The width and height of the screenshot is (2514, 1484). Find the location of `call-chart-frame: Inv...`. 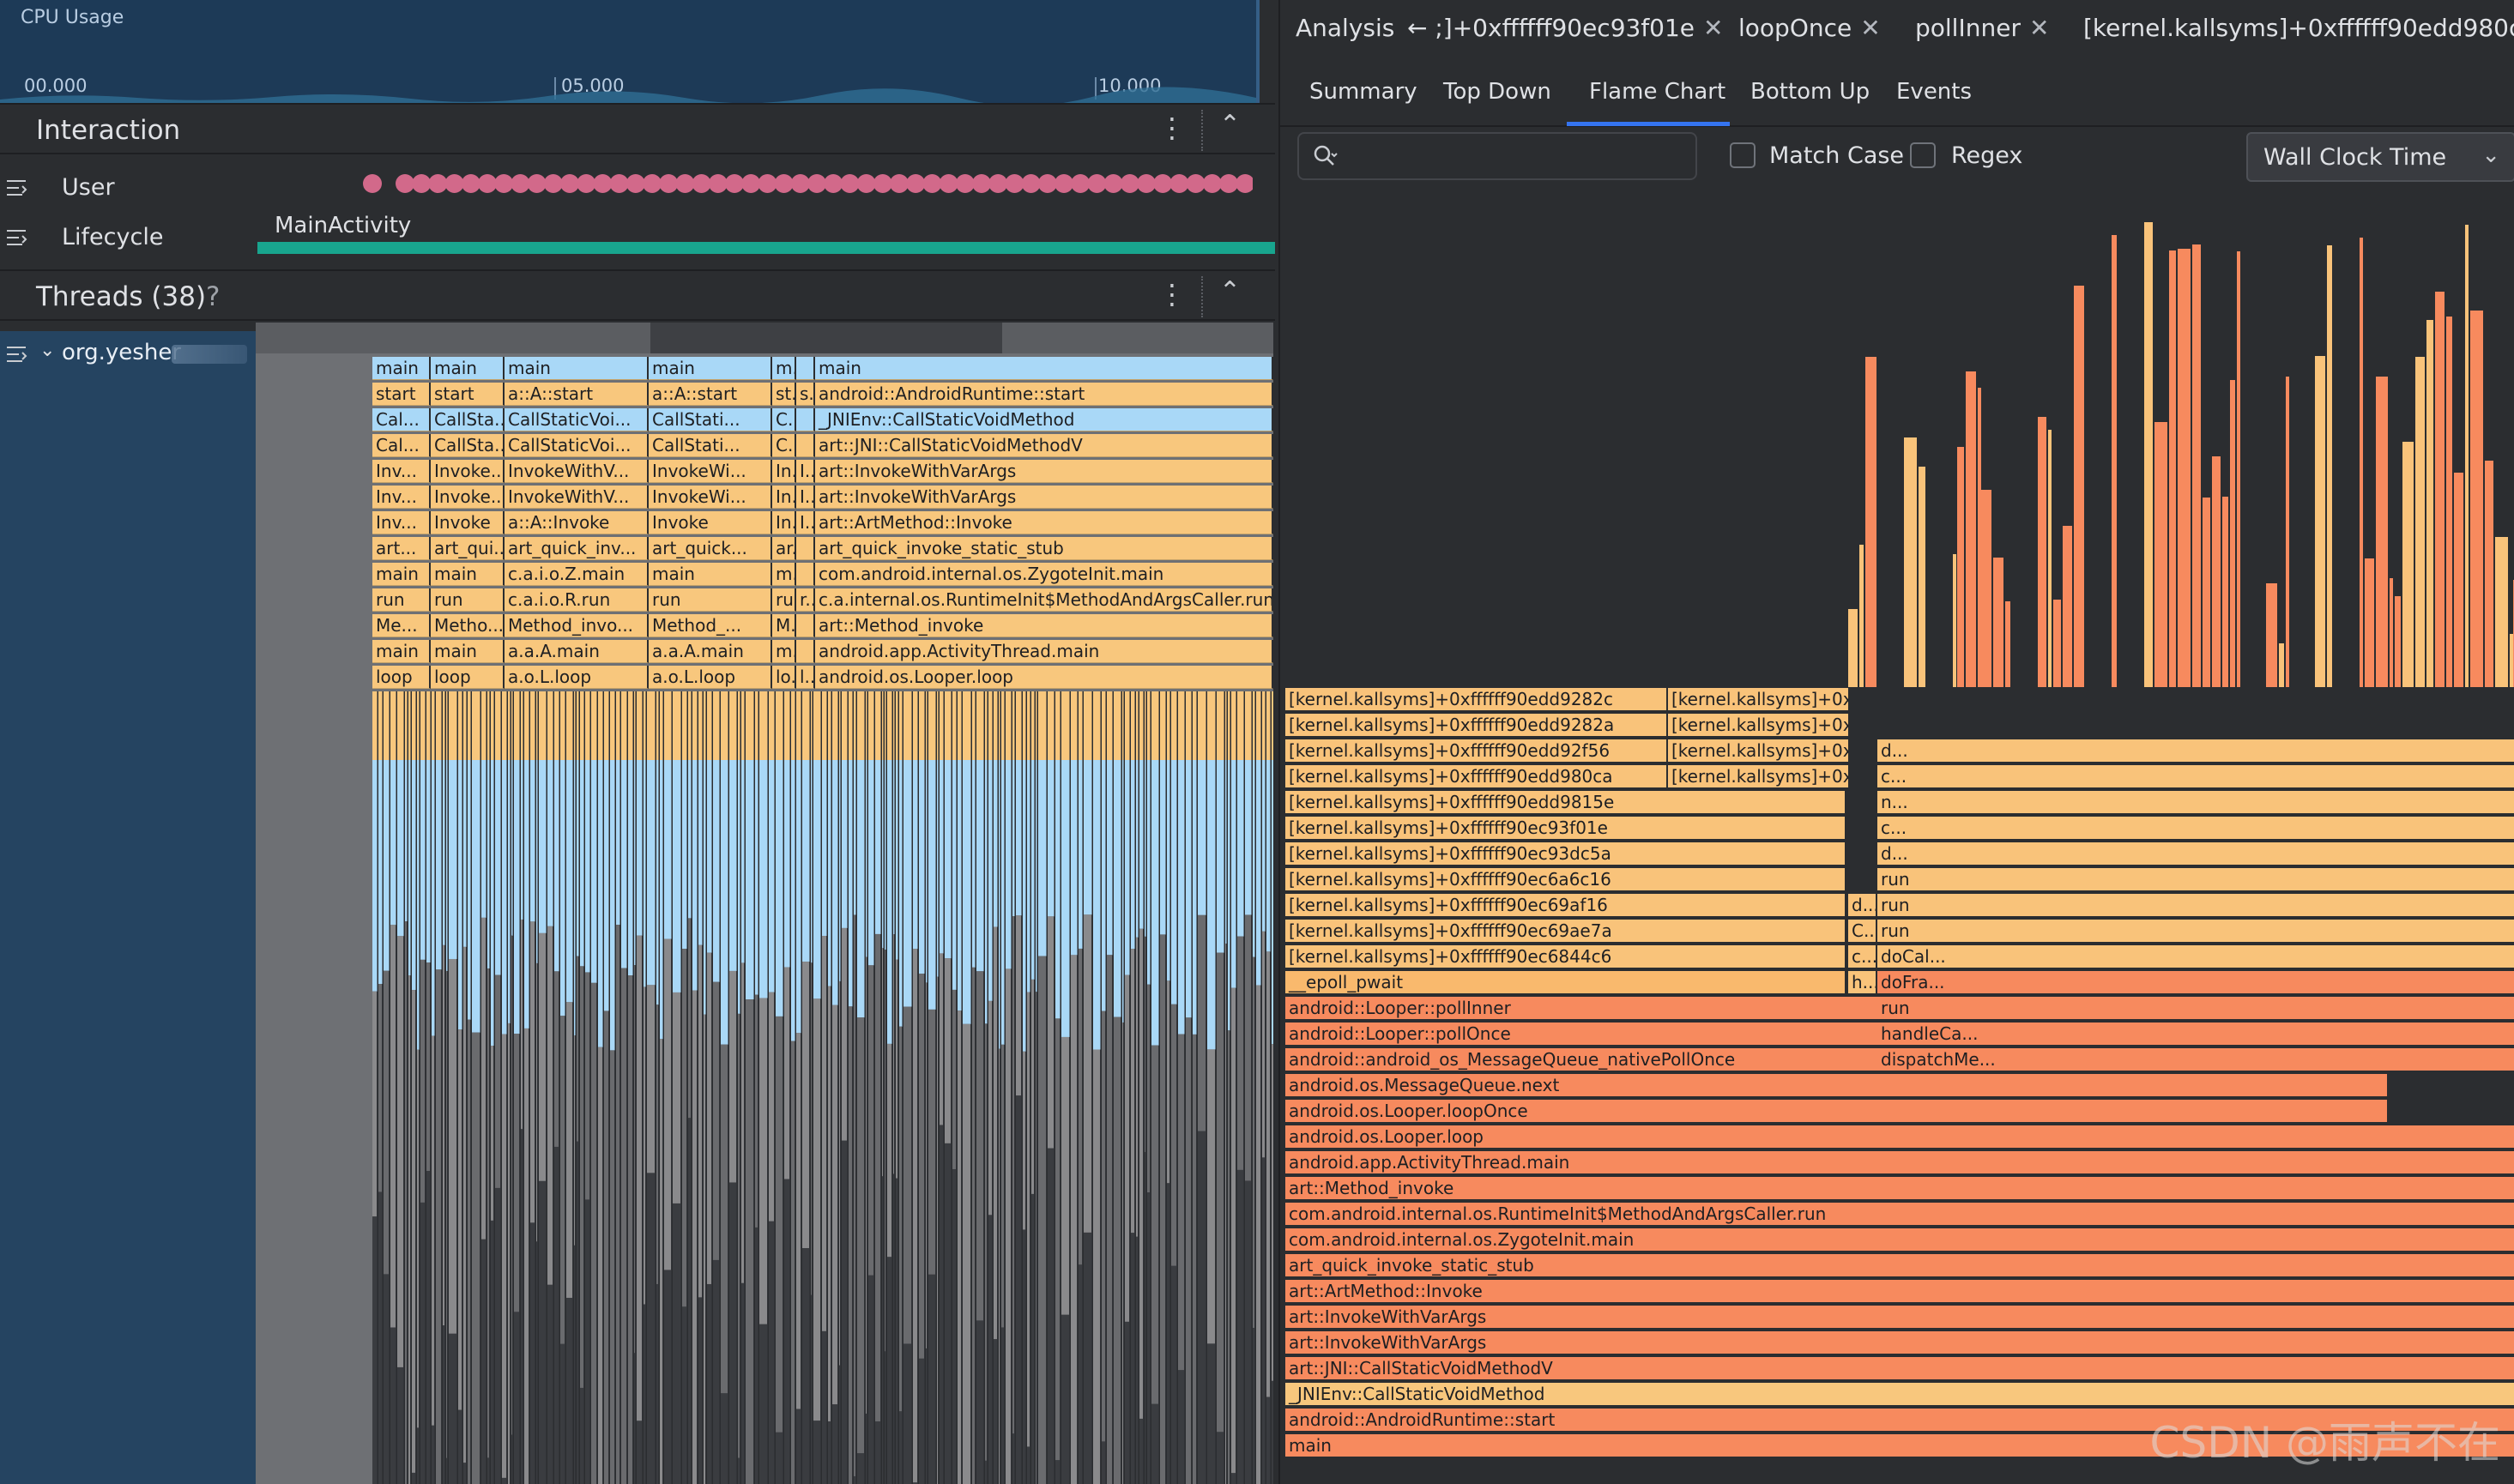

call-chart-frame: Inv... is located at coordinates (402, 471).